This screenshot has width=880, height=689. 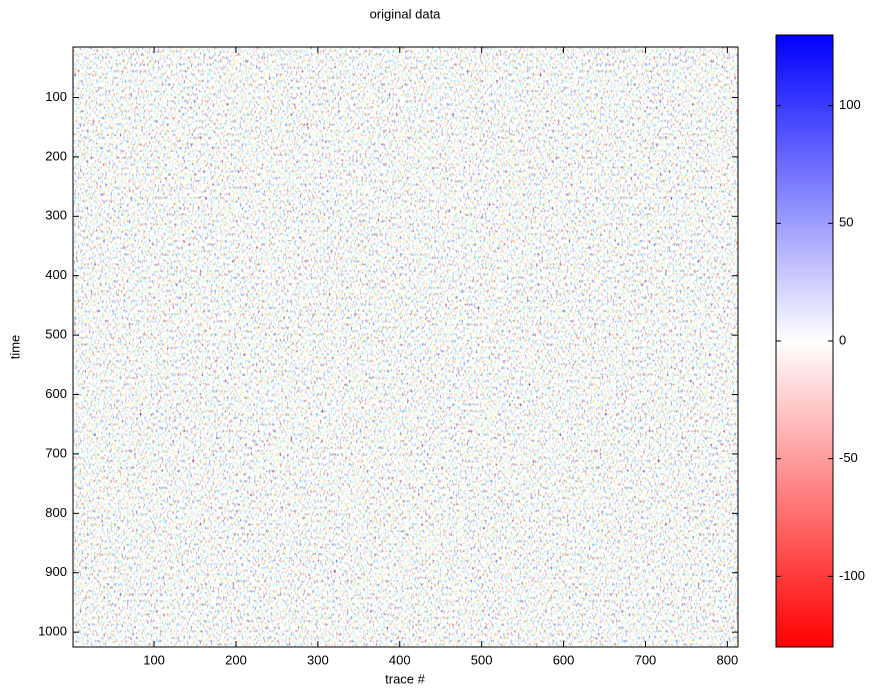 What do you see at coordinates (400, 659) in the screenshot?
I see `x-tick-label: 400` at bounding box center [400, 659].